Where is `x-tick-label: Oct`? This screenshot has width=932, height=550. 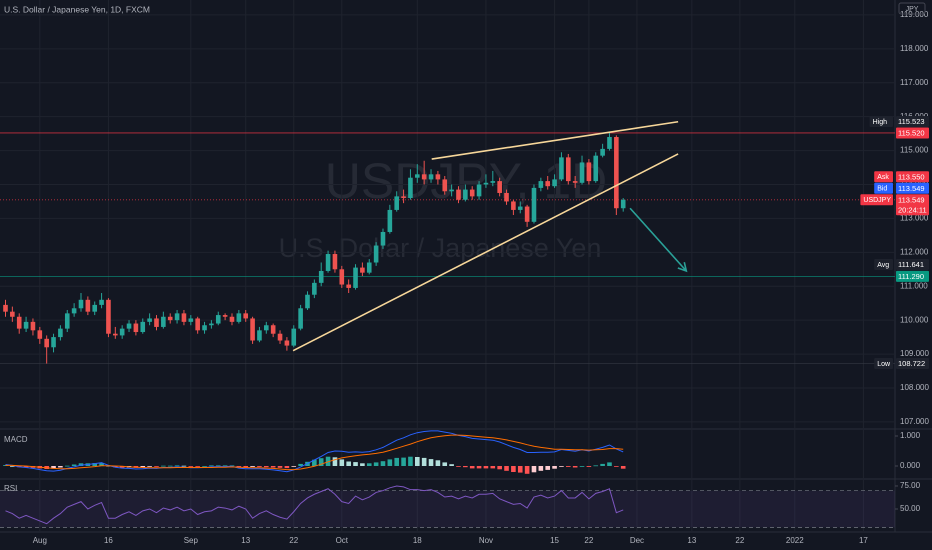
x-tick-label: Oct is located at coordinates (342, 540).